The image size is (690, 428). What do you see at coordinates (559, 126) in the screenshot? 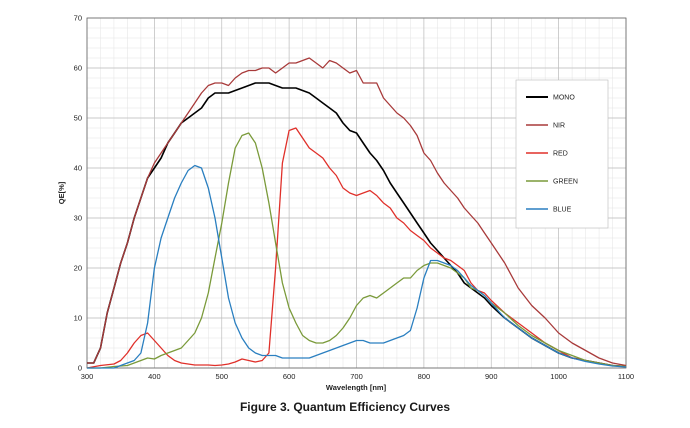
I see `legend-label-nir: NIR` at bounding box center [559, 126].